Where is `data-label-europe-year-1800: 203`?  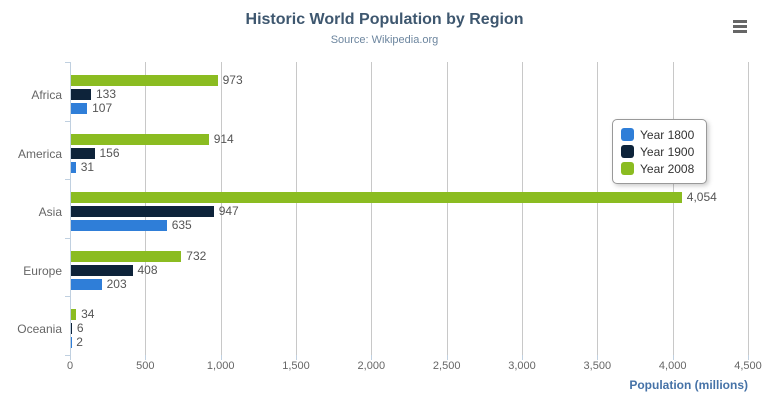 data-label-europe-year-1800: 203 is located at coordinates (116, 283).